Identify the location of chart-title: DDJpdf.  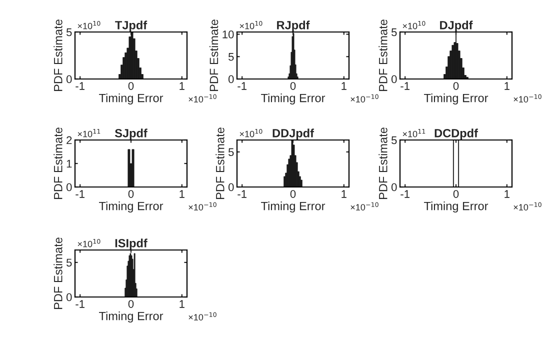
(293, 134).